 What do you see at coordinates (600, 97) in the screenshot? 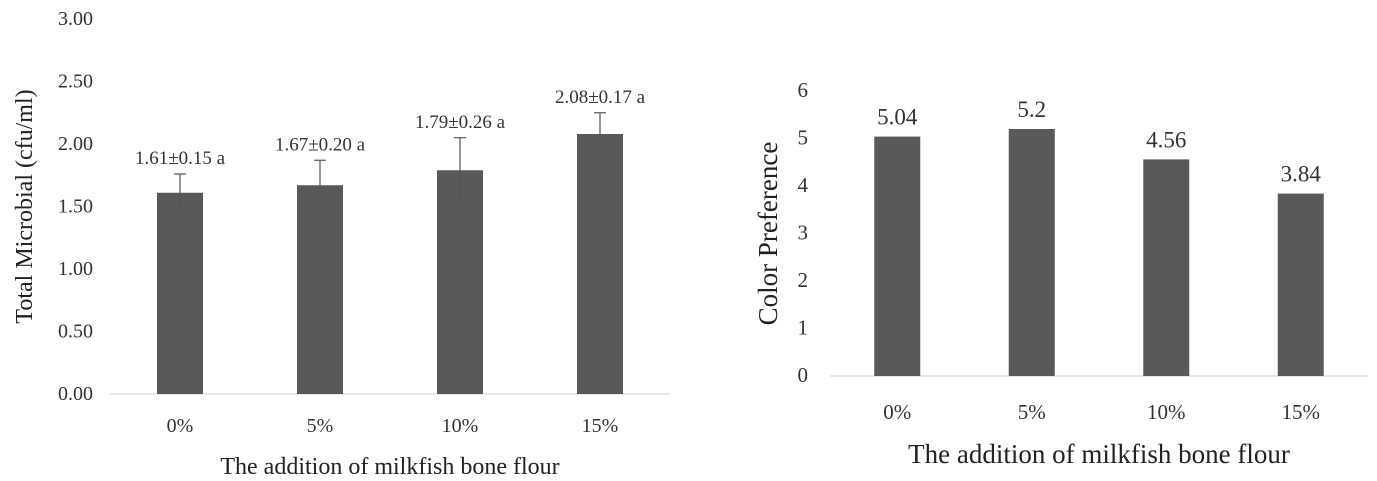
I see `data-label: 2.08±0.17 a` at bounding box center [600, 97].